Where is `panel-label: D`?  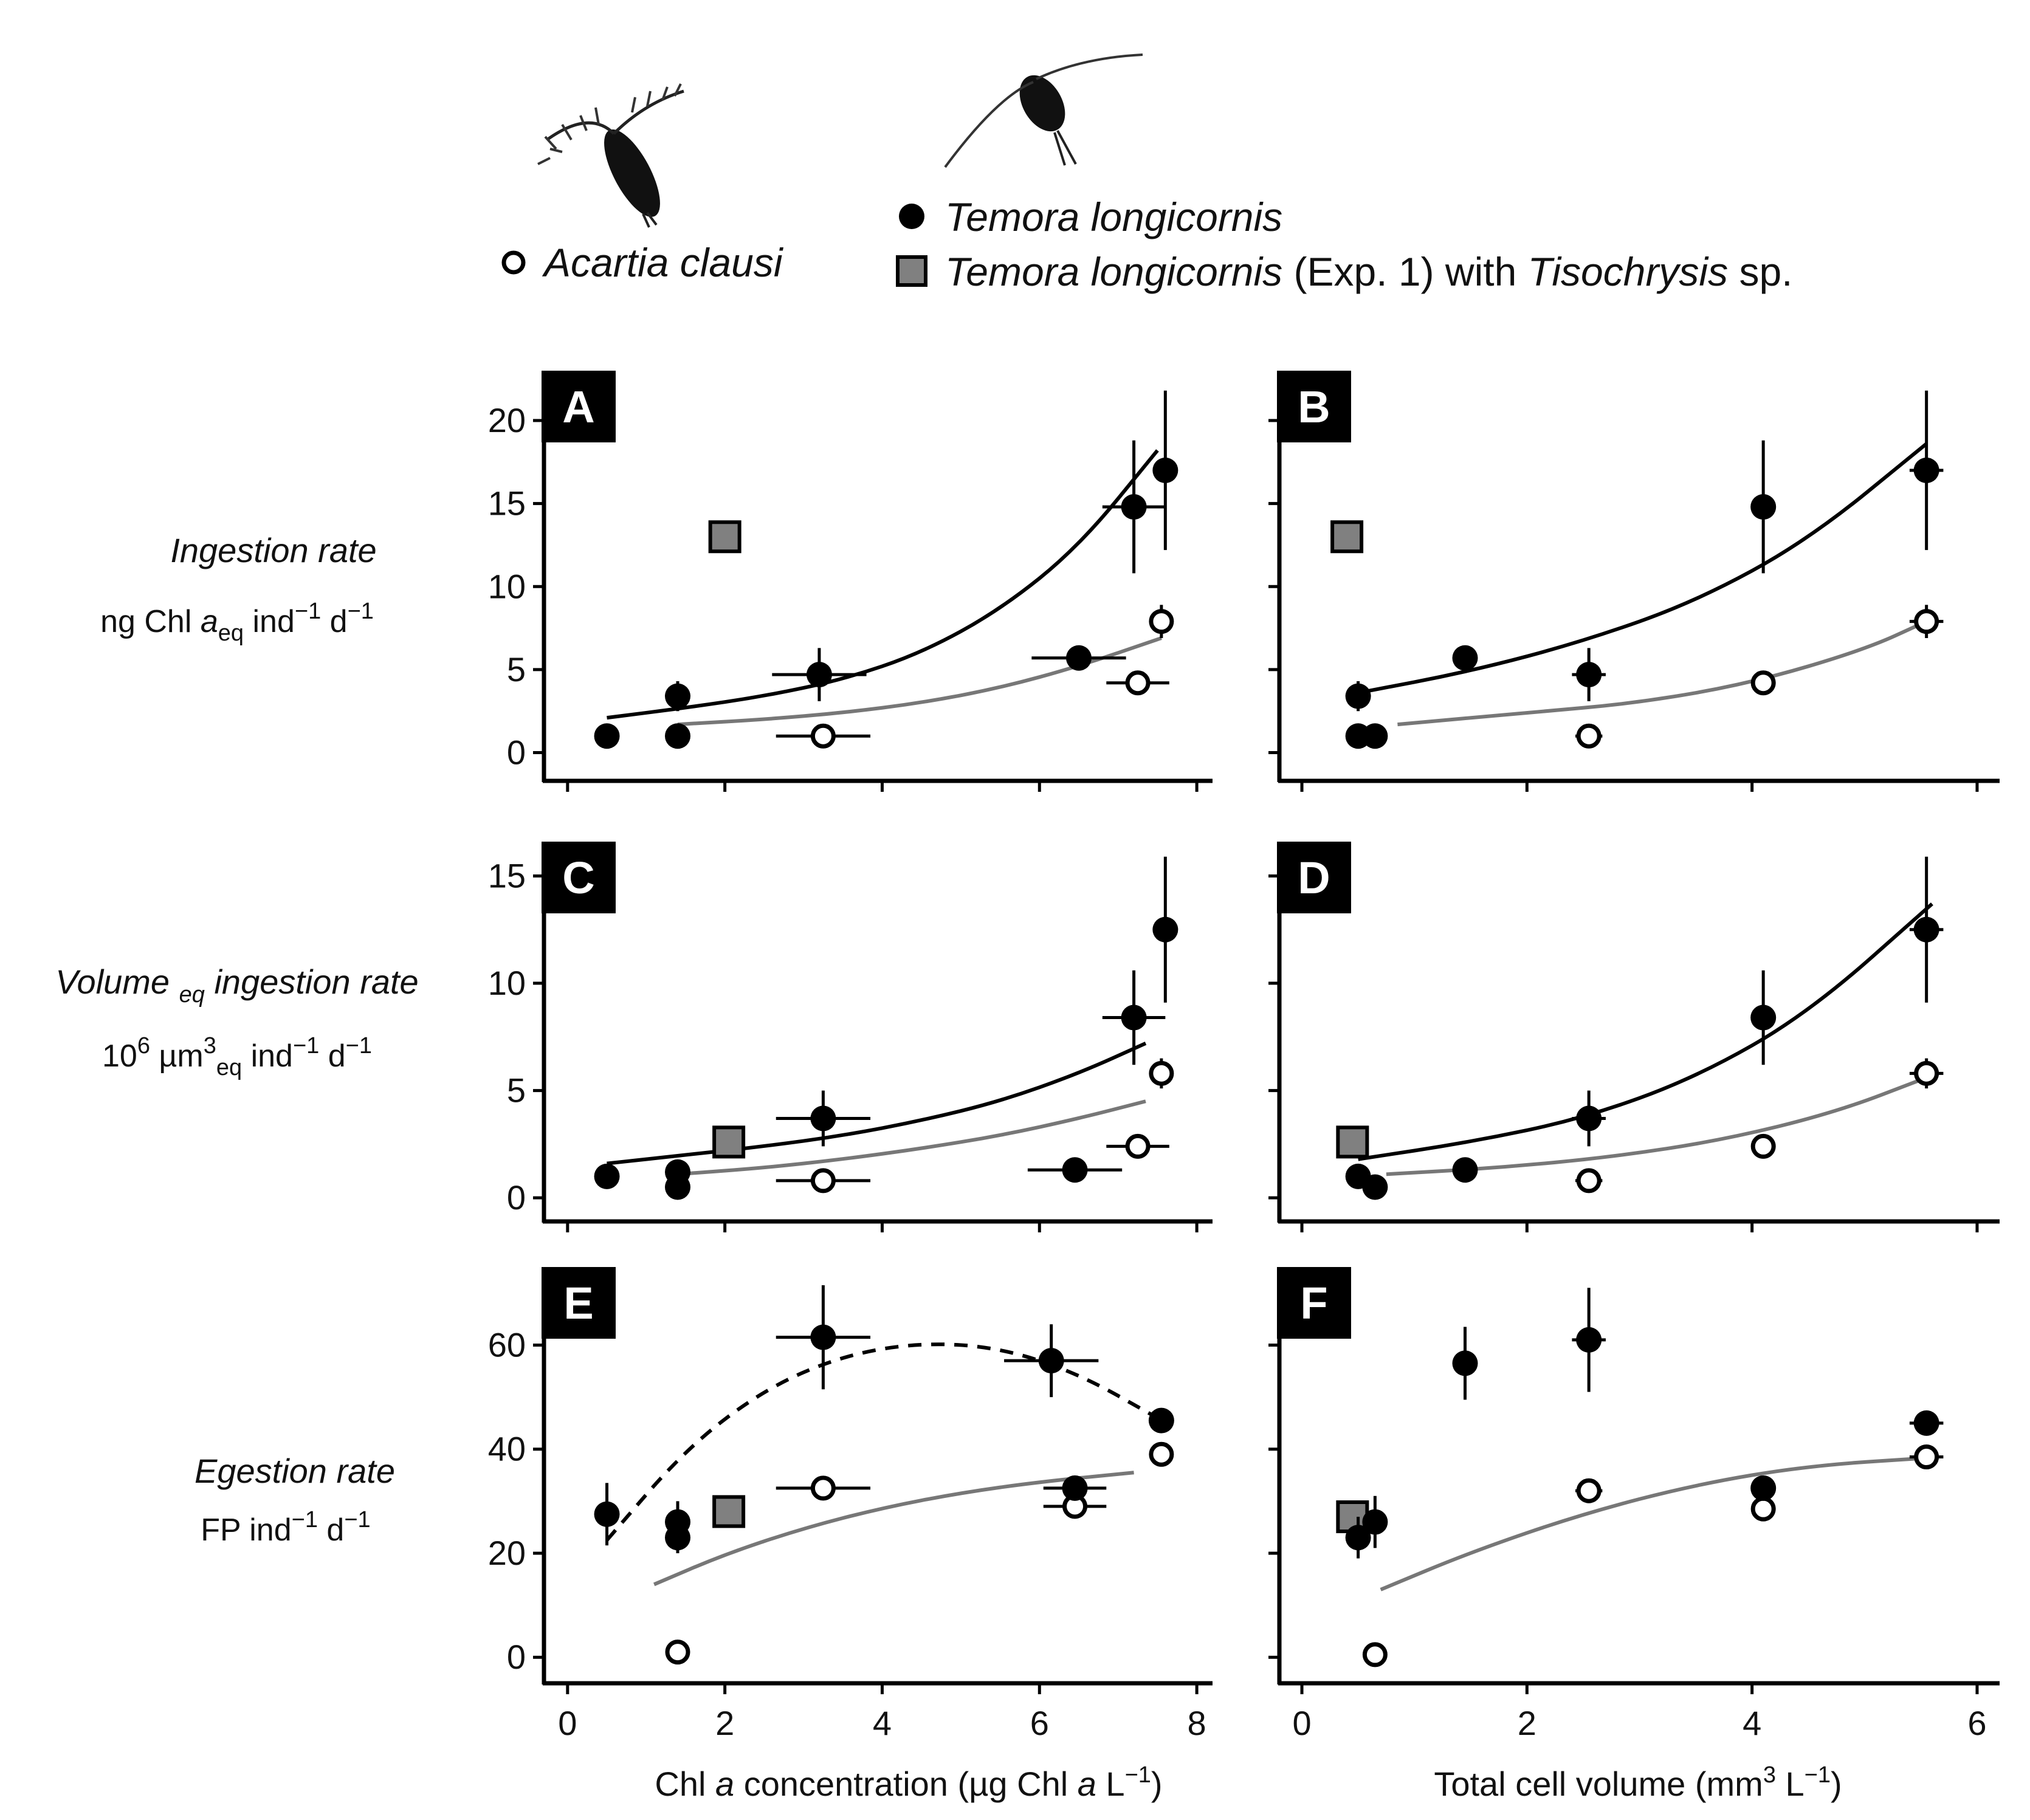 panel-label: D is located at coordinates (1314, 878).